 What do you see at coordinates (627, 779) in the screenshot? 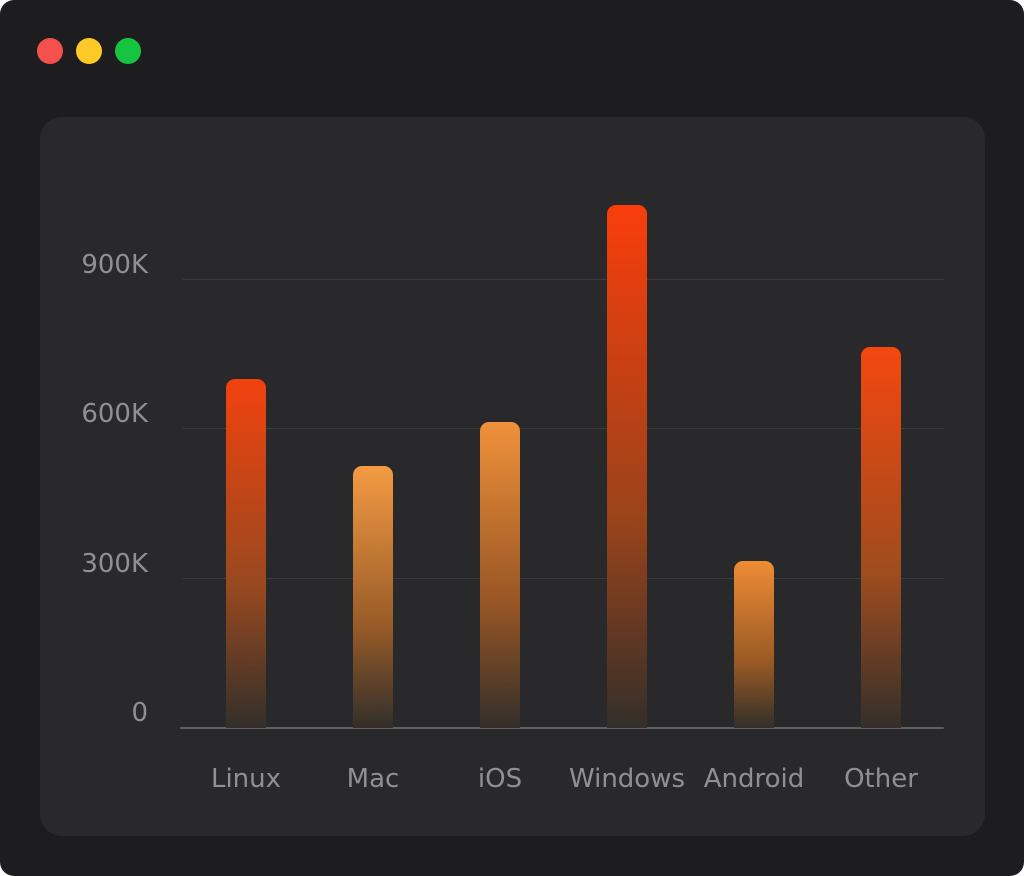
I see `x-axis-label-windows: Windows` at bounding box center [627, 779].